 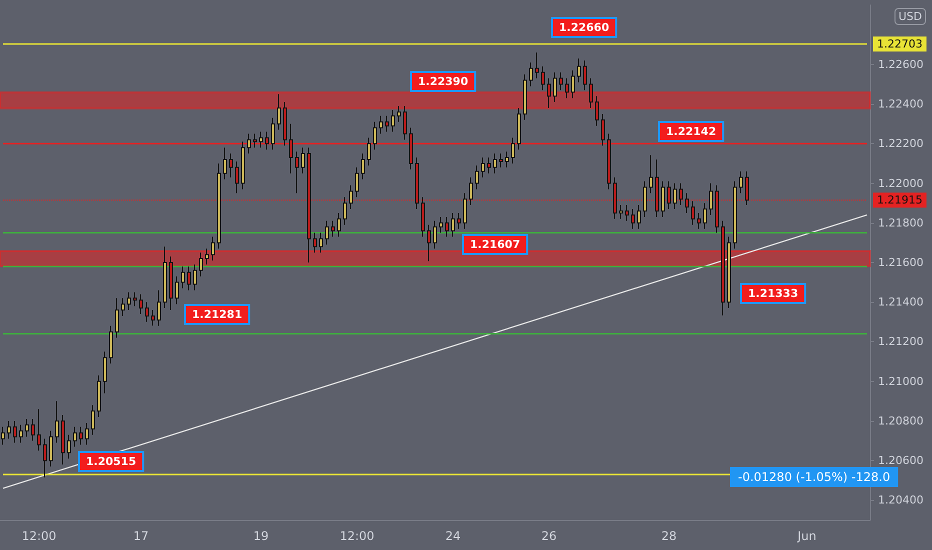 I want to click on annotation: 1.21281, so click(x=217, y=314).